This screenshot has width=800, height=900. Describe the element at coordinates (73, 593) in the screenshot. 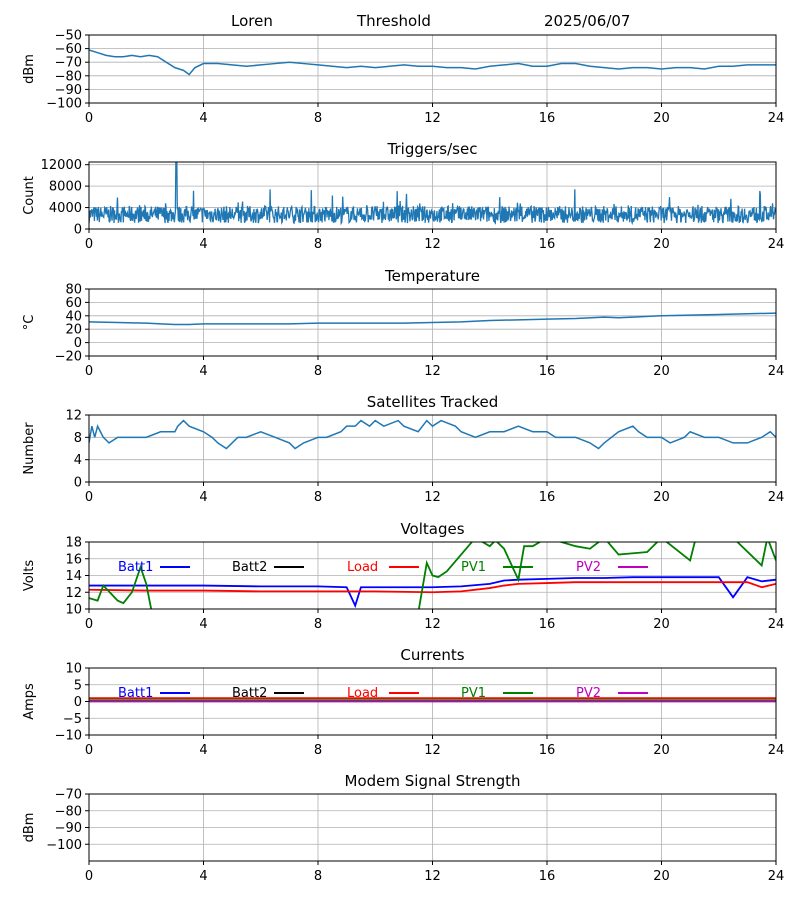

I see `y-tick-label: 12` at that location.